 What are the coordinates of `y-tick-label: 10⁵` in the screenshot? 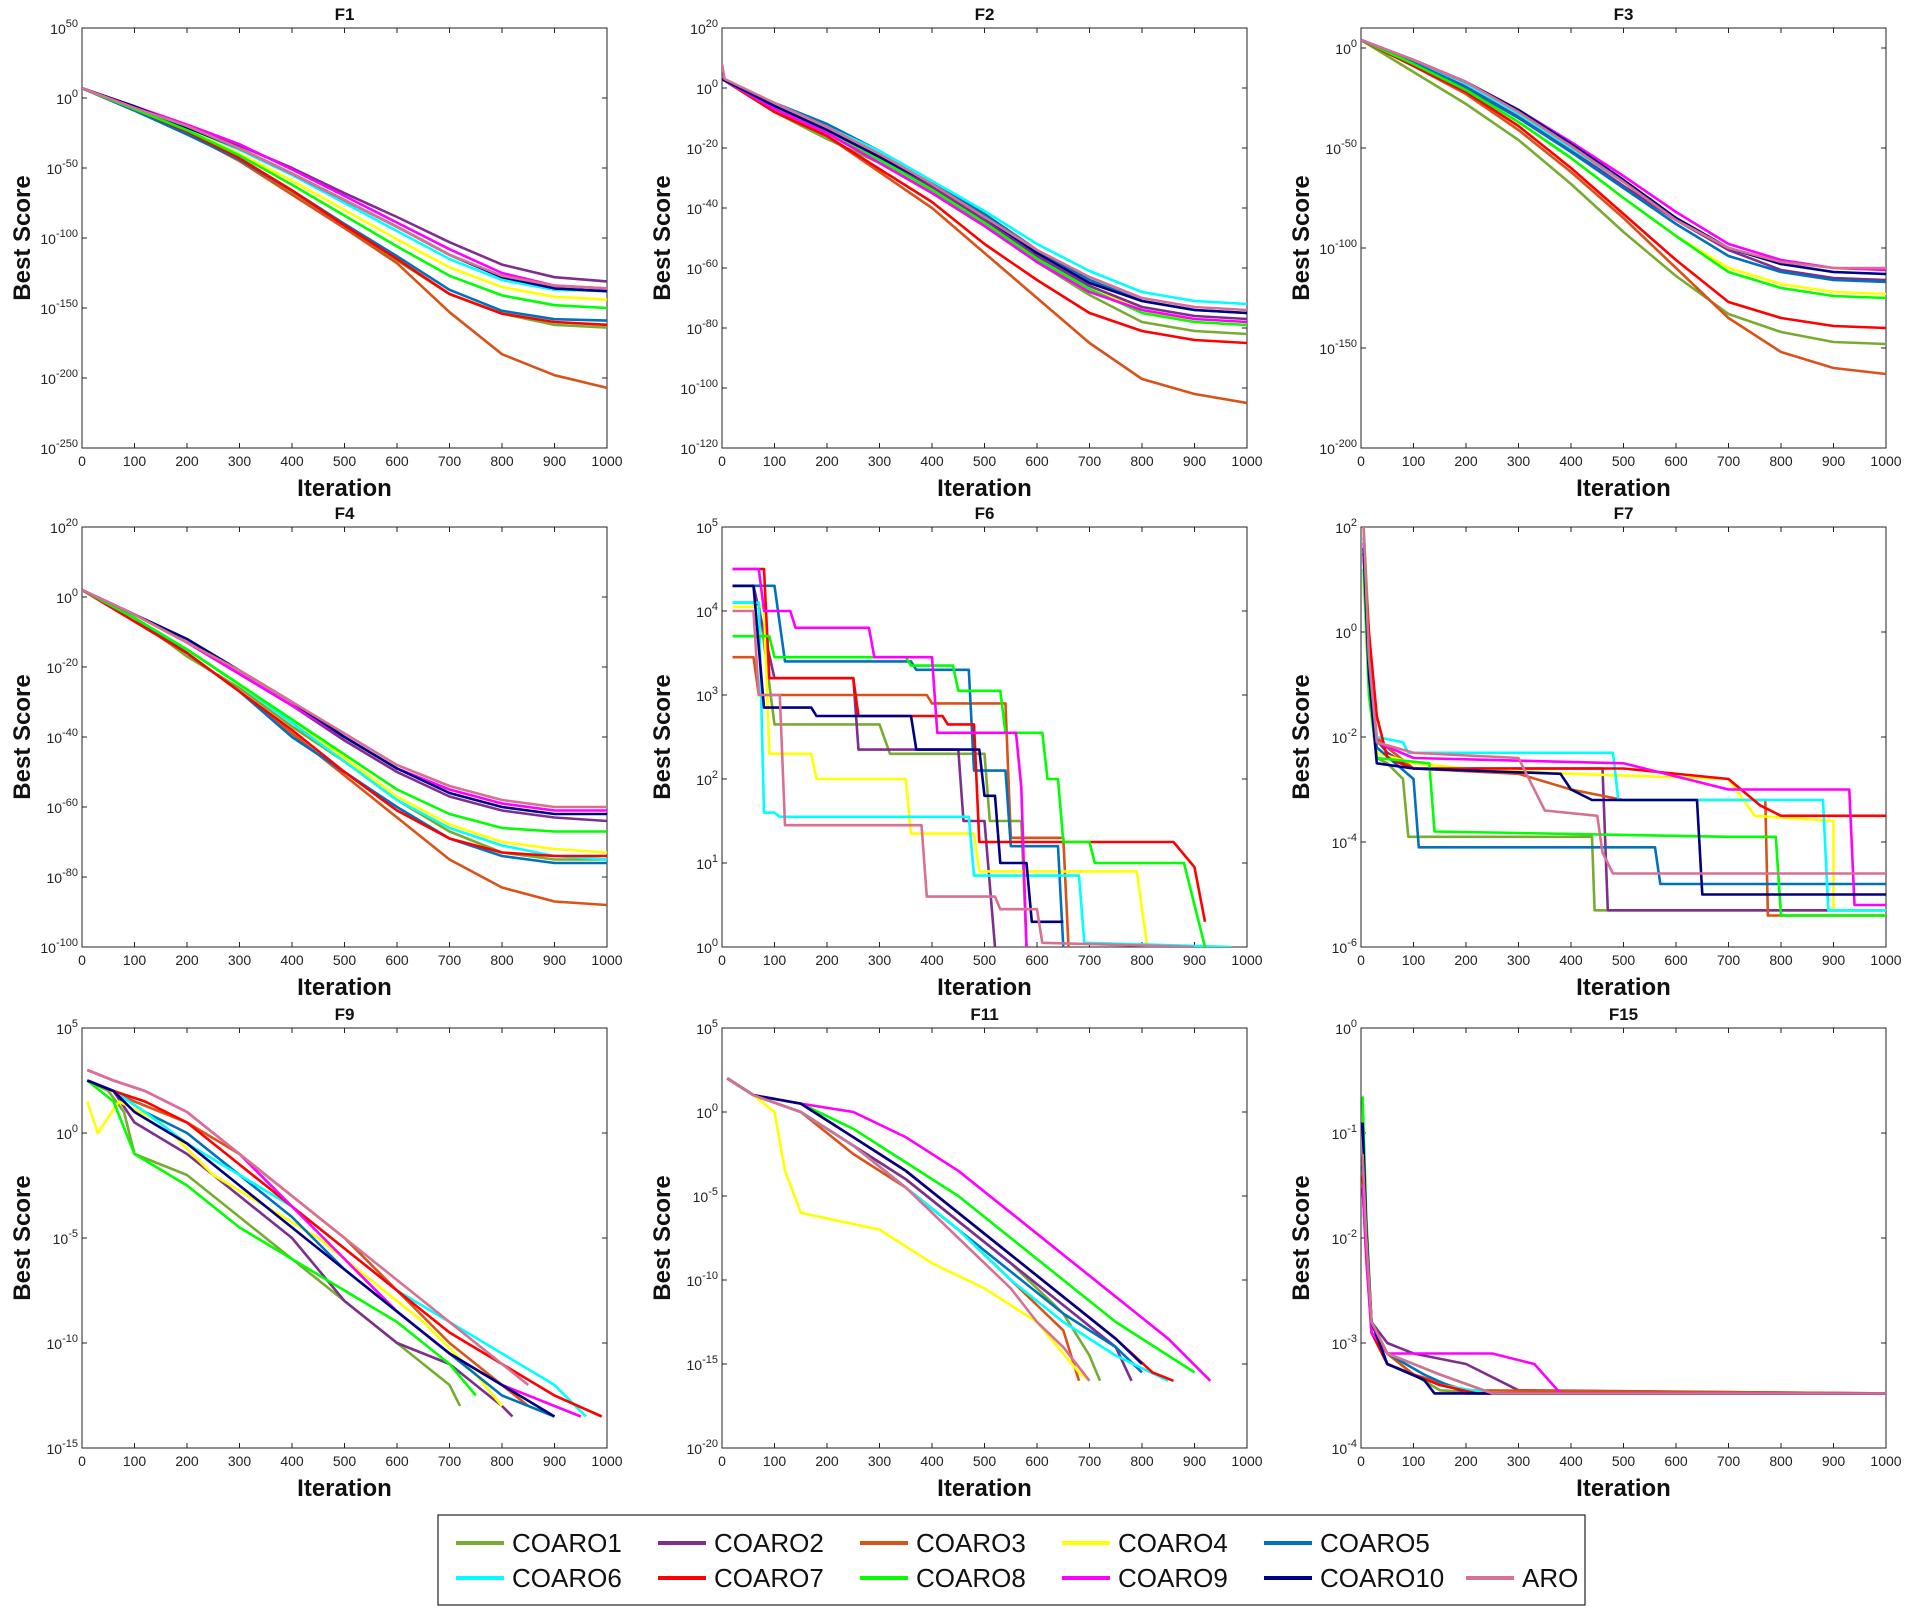 It's located at (67, 1027).